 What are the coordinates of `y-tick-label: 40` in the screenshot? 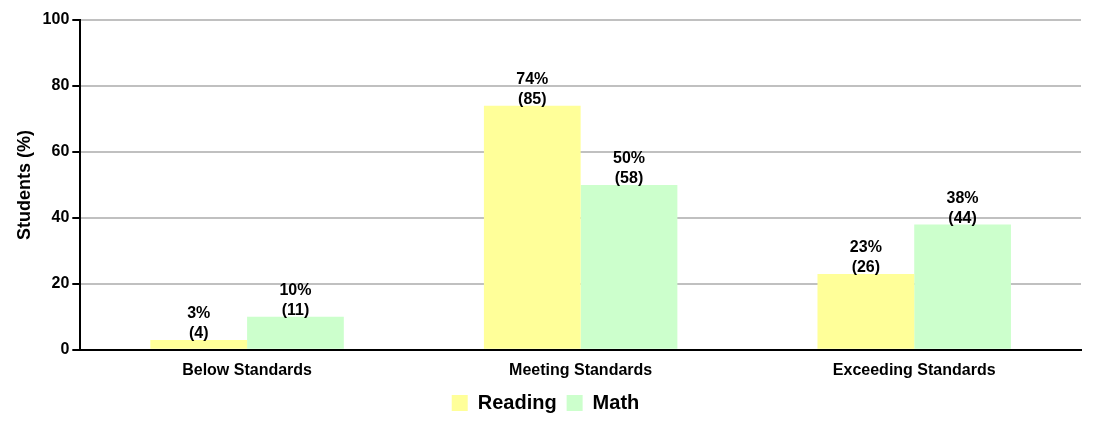 It's located at (60, 217).